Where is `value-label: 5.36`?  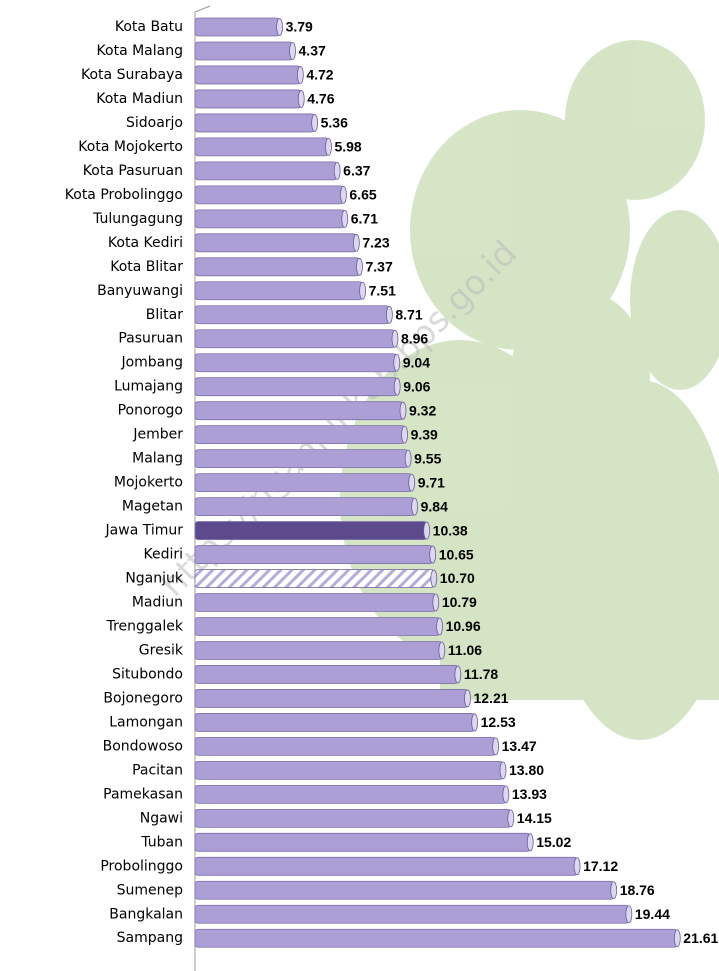 value-label: 5.36 is located at coordinates (334, 123).